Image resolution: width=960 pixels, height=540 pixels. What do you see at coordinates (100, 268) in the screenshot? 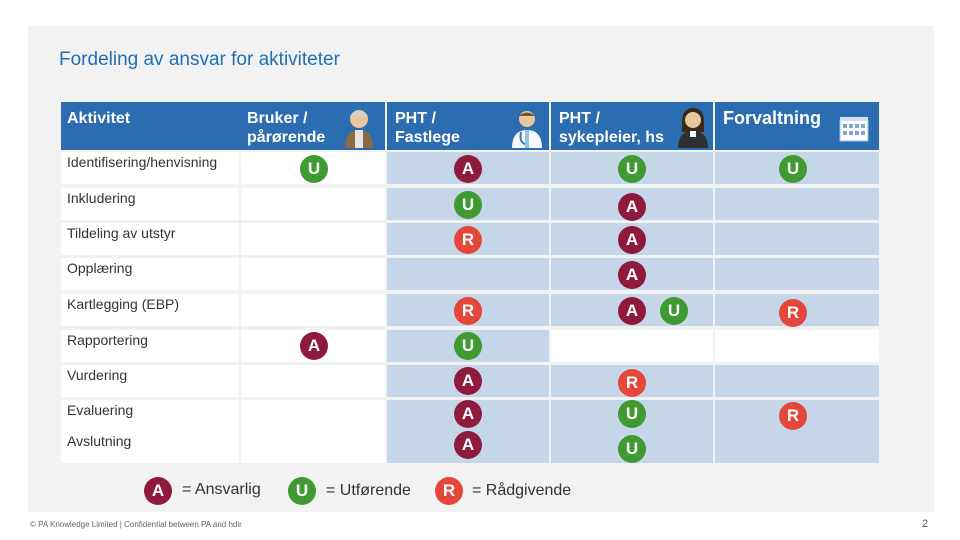
I see `row-label: Opplæring` at bounding box center [100, 268].